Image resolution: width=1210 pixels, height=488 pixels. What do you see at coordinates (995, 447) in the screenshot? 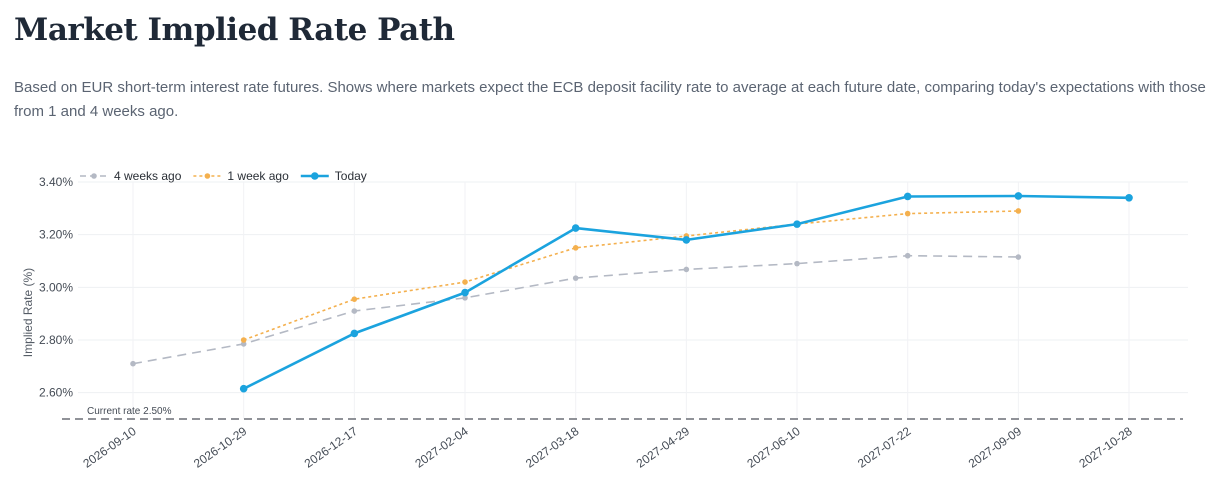
I see `x-tick-label: 2027-09-09` at bounding box center [995, 447].